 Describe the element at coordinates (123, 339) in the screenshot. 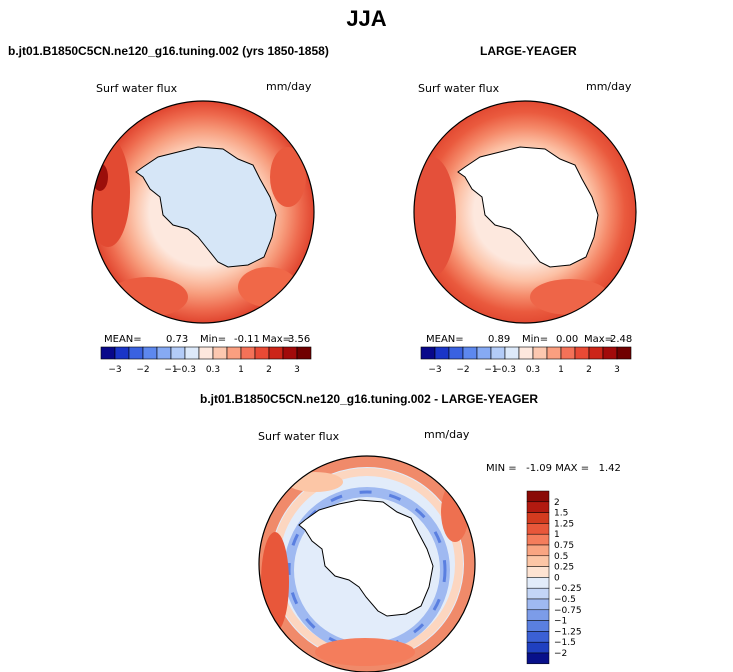

I see `panel1-mean-label: MEAN=` at that location.